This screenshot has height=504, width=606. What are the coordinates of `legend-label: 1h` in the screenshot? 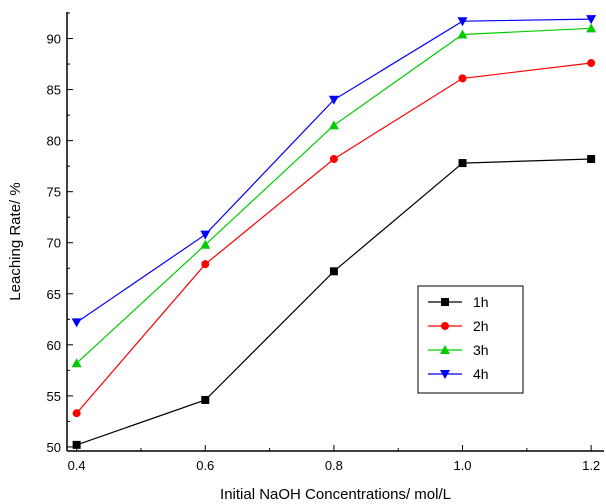 It's located at (481, 302).